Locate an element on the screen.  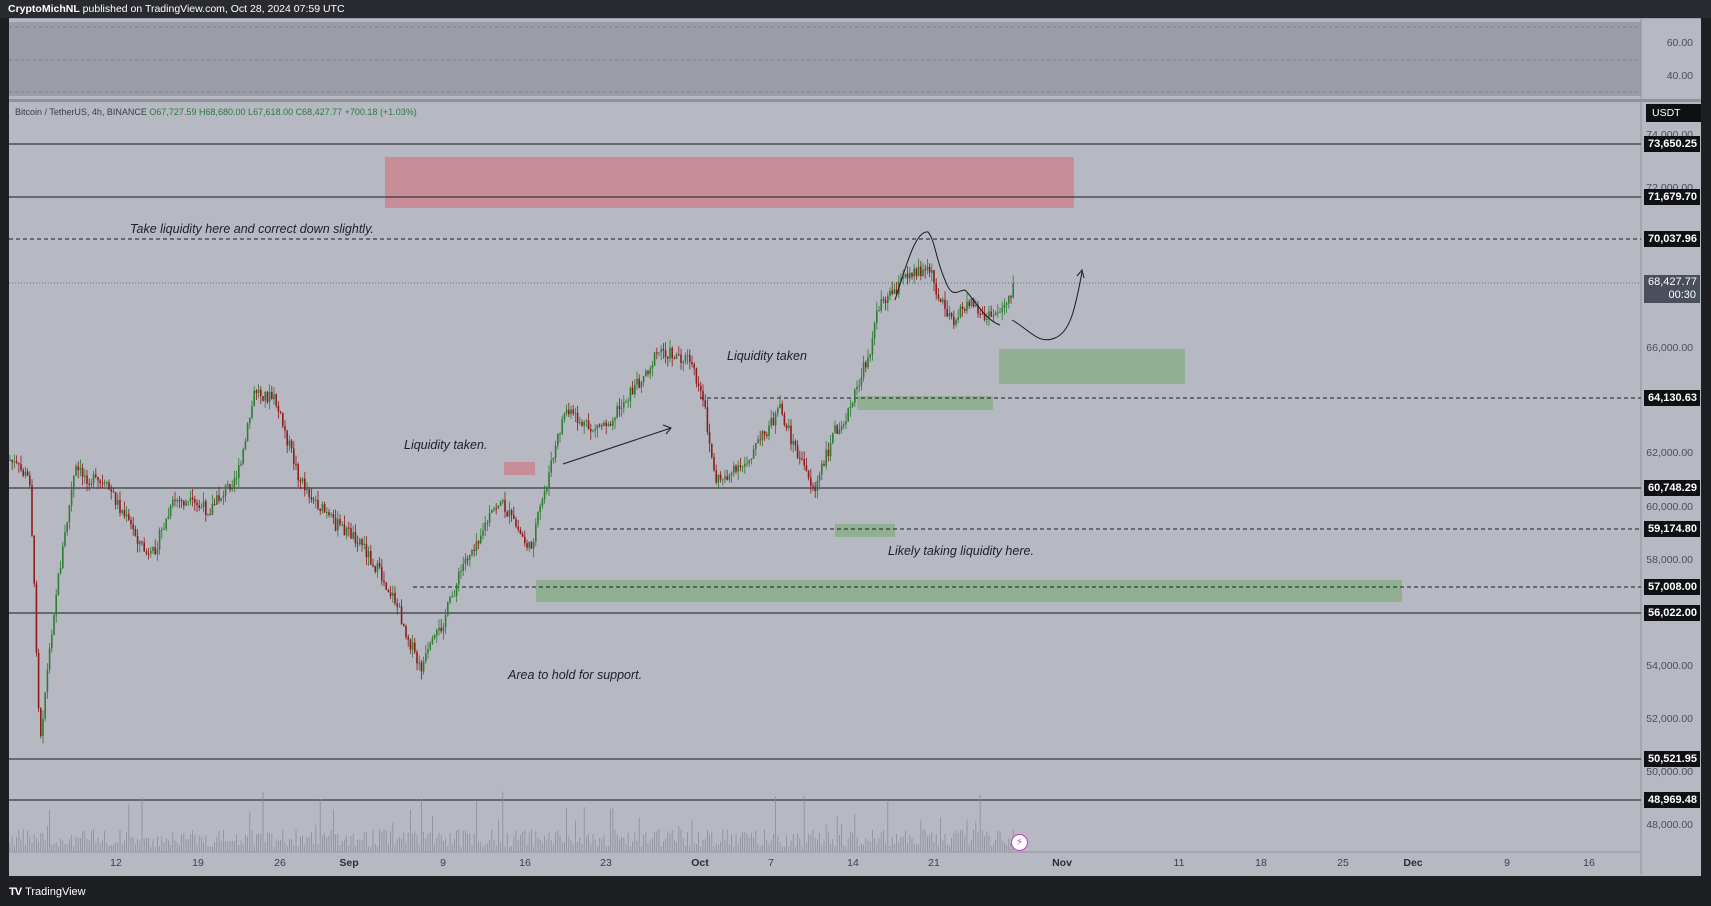
level-tag: 64,130.63 is located at coordinates (1672, 398).